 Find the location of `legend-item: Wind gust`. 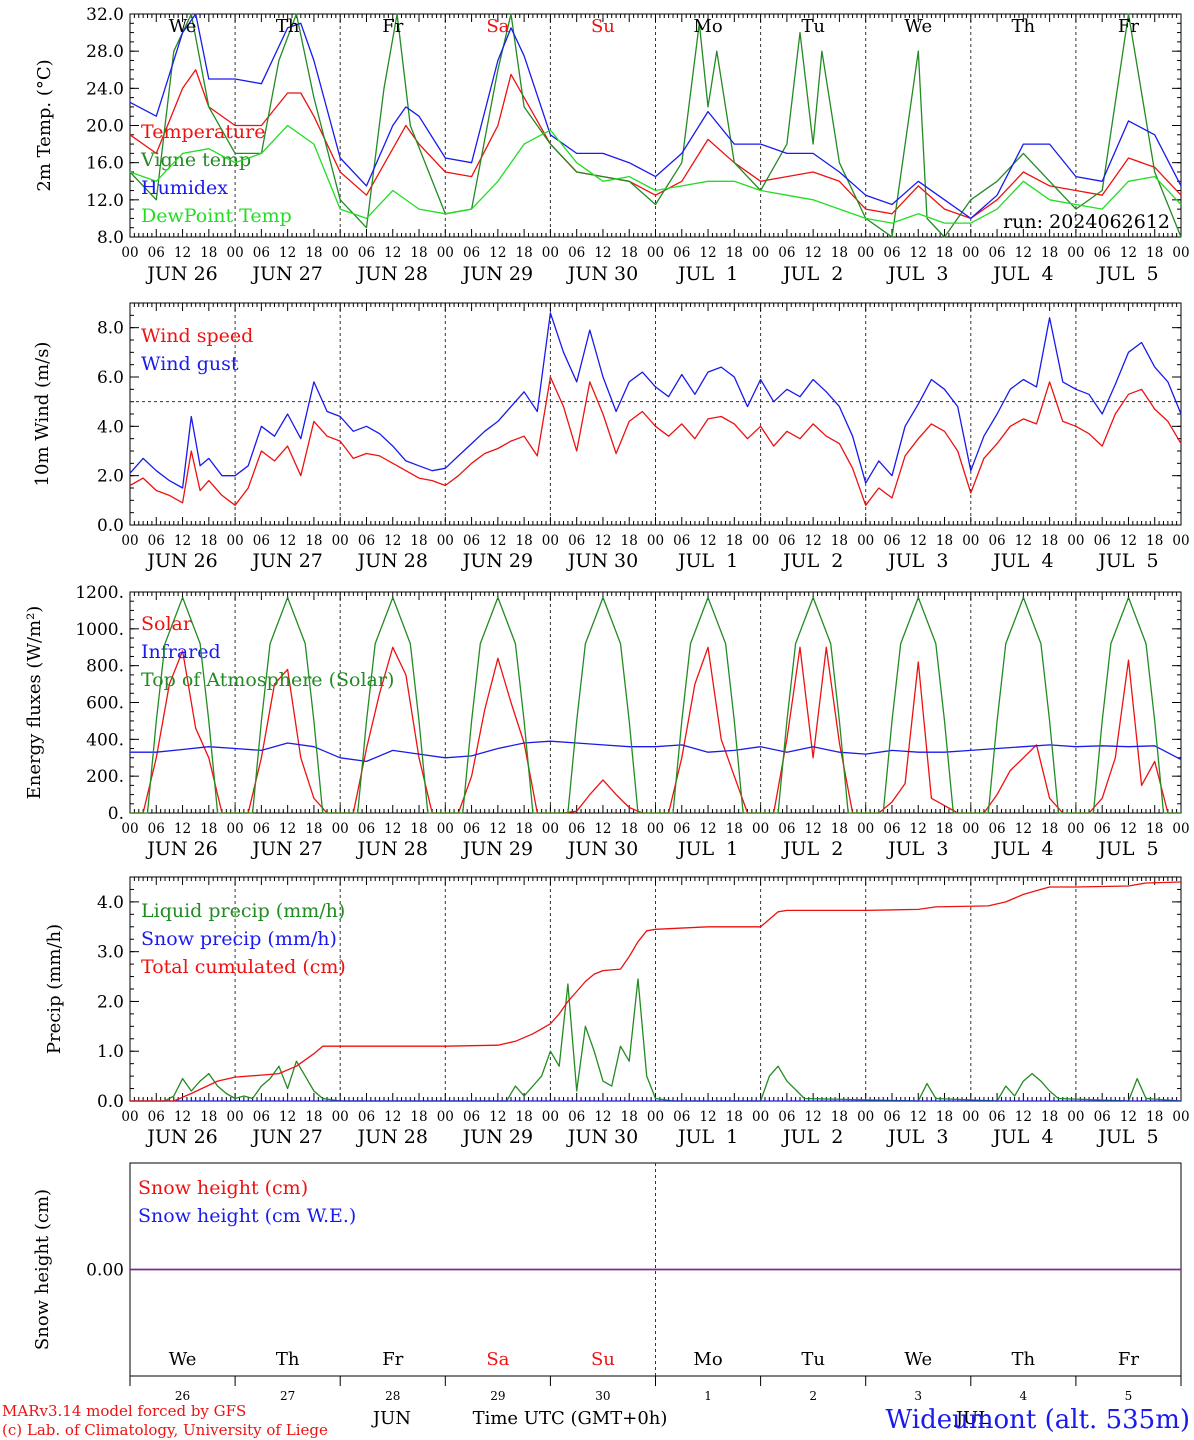

legend-item: Wind gust is located at coordinates (190, 364).